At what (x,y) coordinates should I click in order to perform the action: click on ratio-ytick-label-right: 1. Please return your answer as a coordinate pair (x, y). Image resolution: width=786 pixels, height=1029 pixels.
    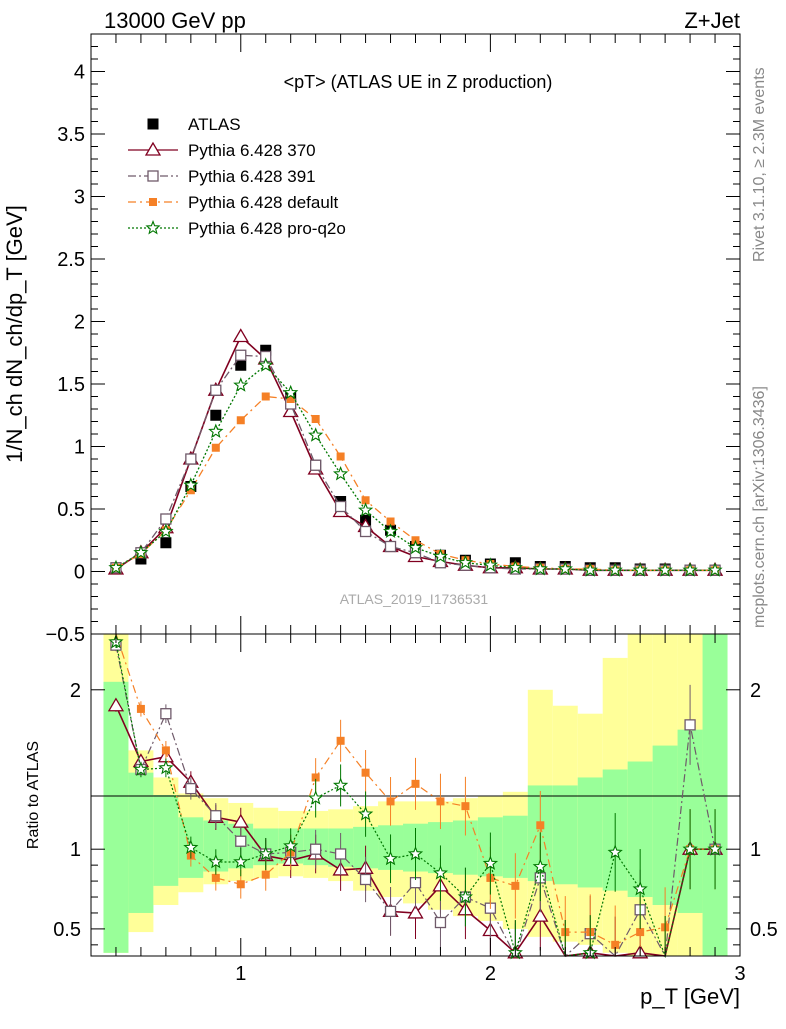
    Looking at the image, I should click on (755, 850).